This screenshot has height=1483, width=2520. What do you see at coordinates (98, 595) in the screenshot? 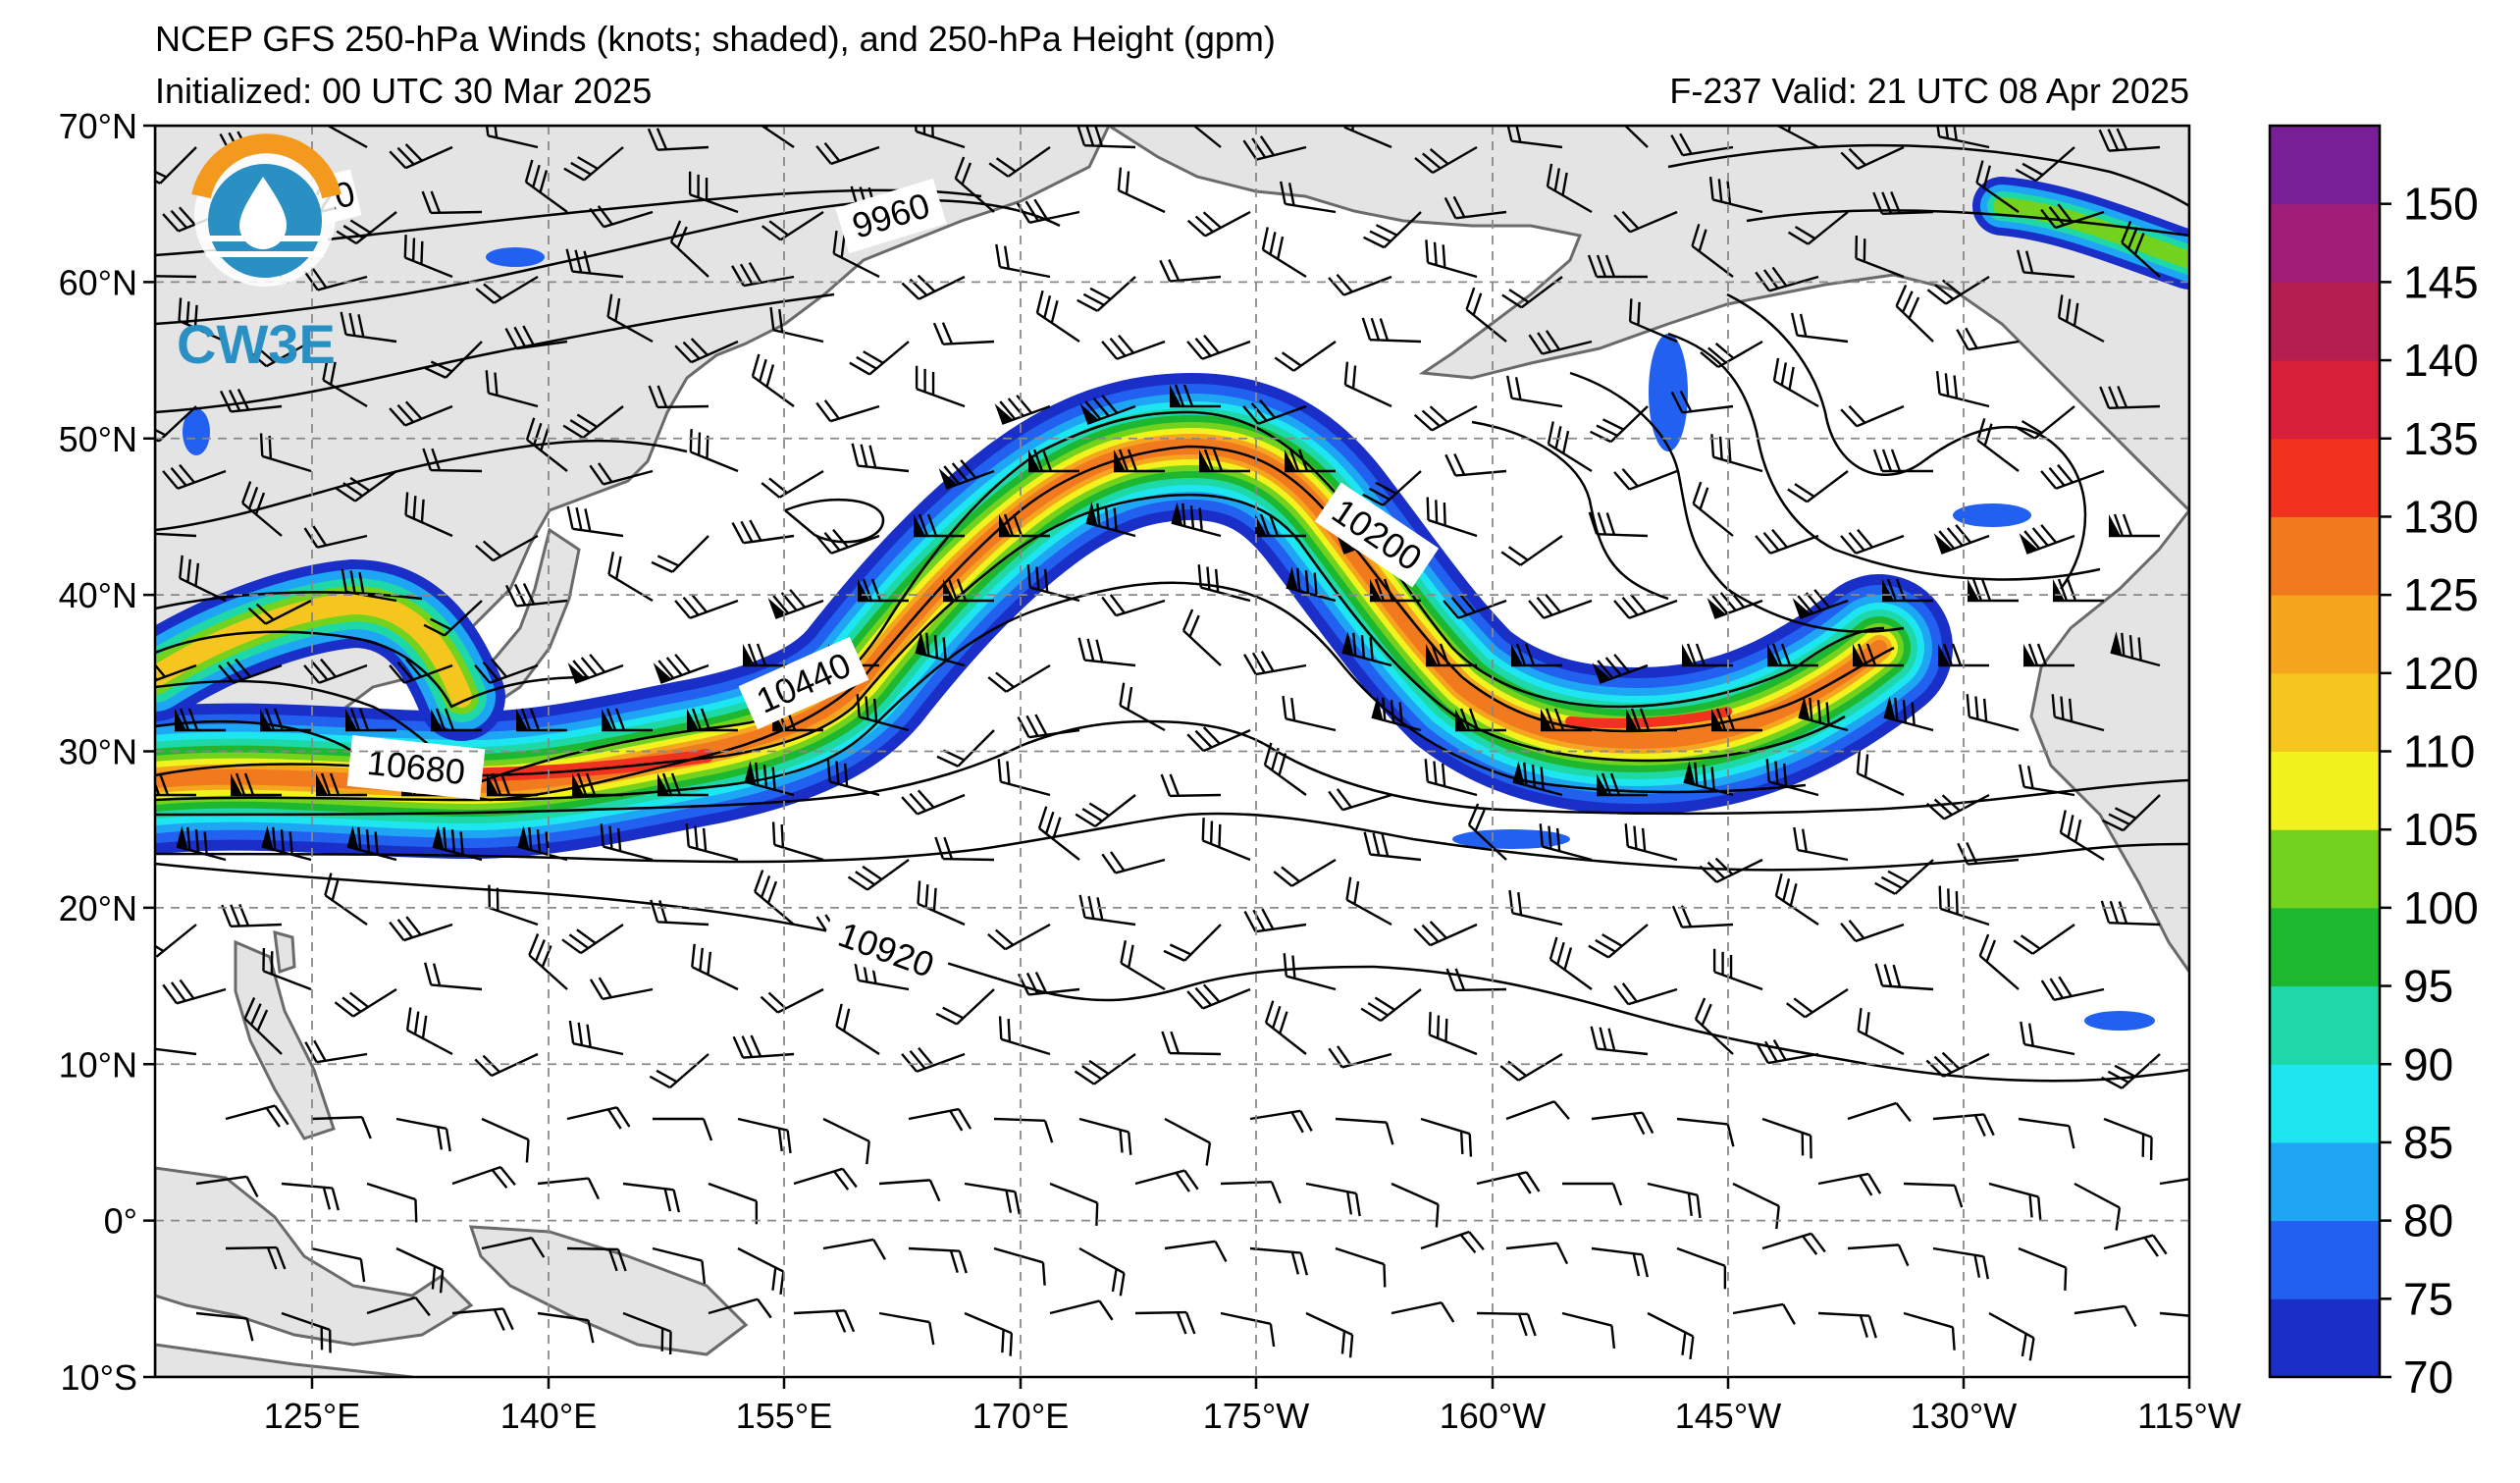
I see `lat-label: 40°N` at bounding box center [98, 595].